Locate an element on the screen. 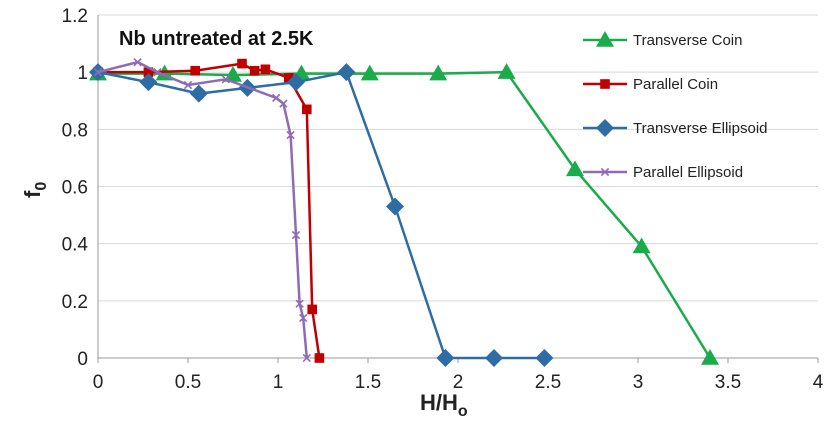  y-tick-label: 0.4 is located at coordinates (75, 245).